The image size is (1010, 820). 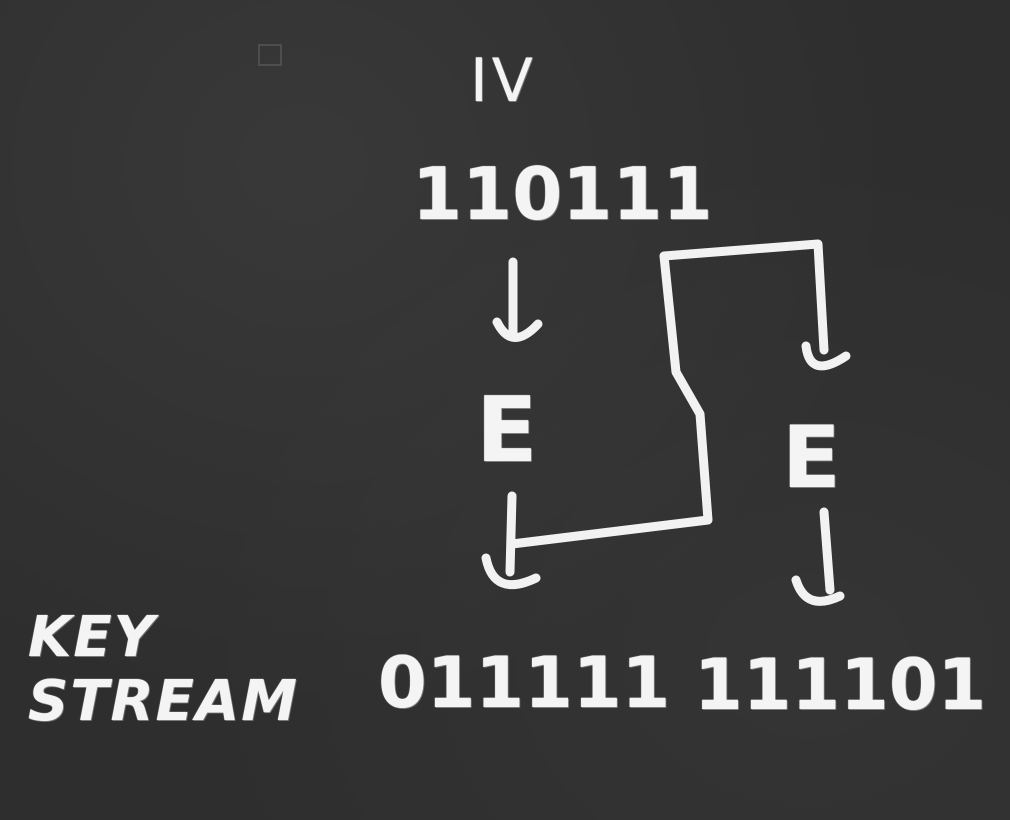 I want to click on iv-label: IV, so click(x=503, y=81).